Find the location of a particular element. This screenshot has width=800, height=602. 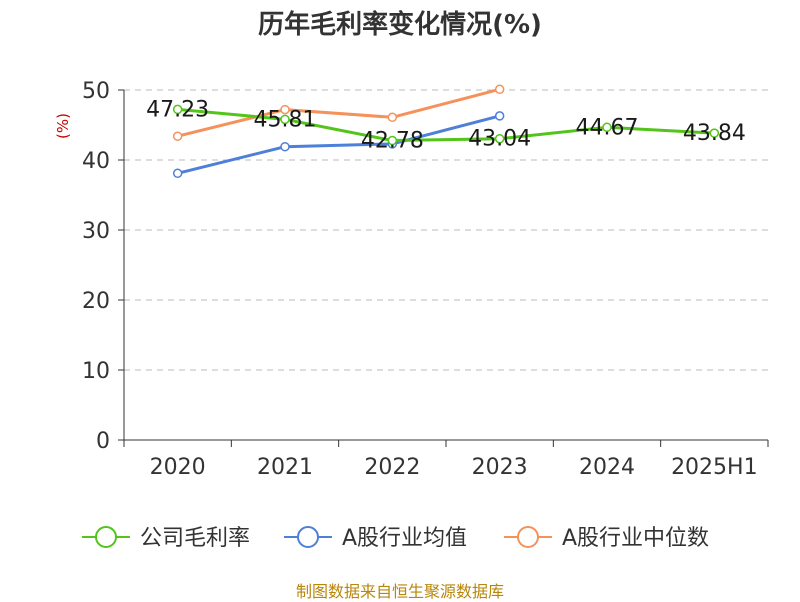

data-label: 43.04 is located at coordinates (499, 139).